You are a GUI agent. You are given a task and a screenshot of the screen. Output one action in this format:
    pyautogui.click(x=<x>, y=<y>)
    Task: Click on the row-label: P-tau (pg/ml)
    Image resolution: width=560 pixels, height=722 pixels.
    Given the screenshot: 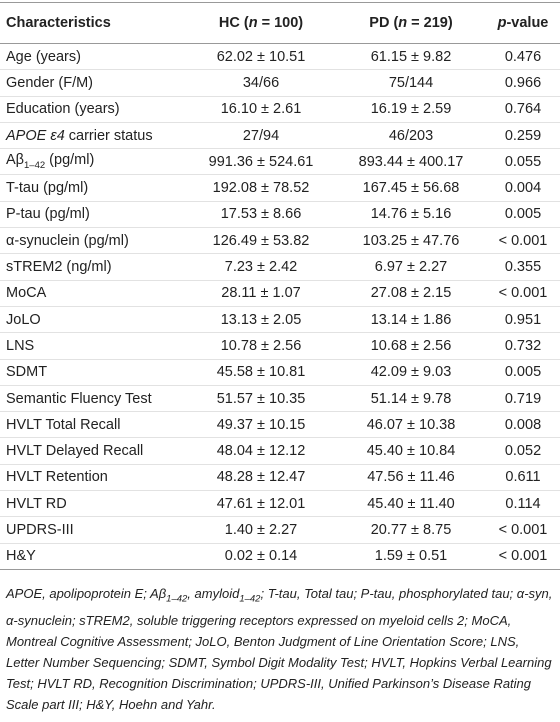 What is the action you would take?
    pyautogui.click(x=93, y=215)
    